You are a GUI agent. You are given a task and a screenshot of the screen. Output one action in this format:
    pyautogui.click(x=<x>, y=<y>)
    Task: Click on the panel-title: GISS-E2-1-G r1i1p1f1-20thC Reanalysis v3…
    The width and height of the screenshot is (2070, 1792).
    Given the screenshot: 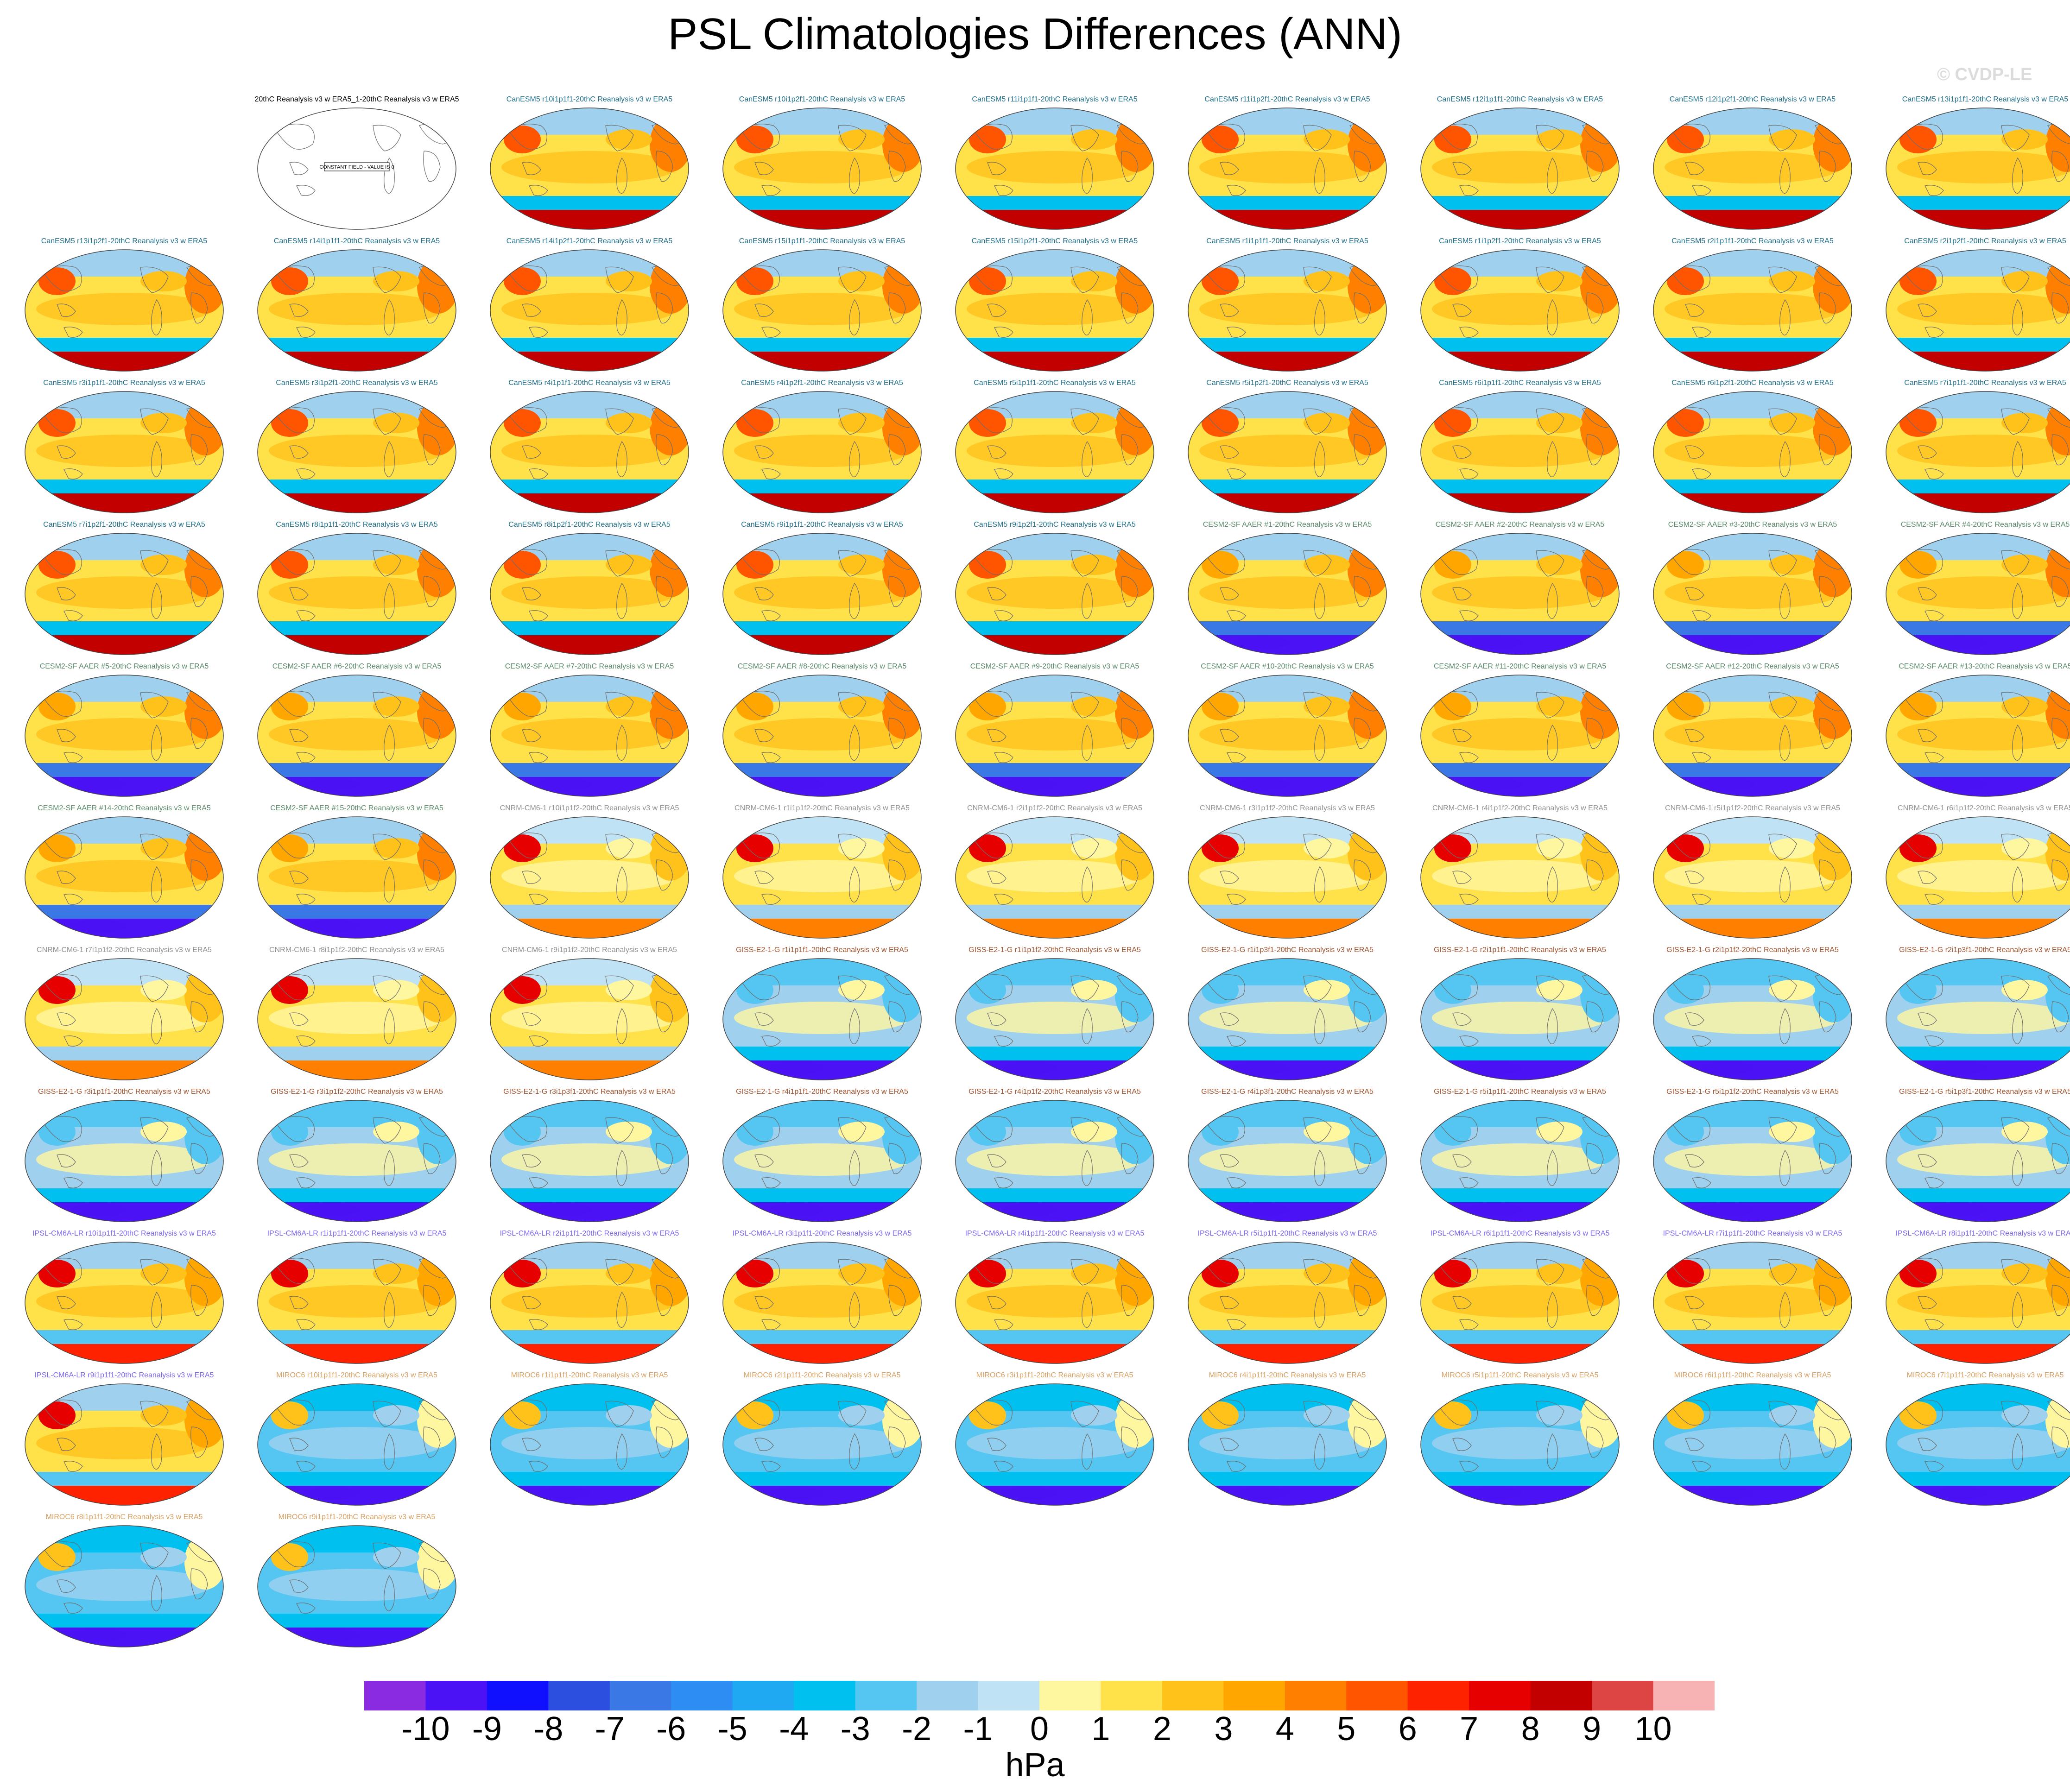 What is the action you would take?
    pyautogui.click(x=822, y=950)
    